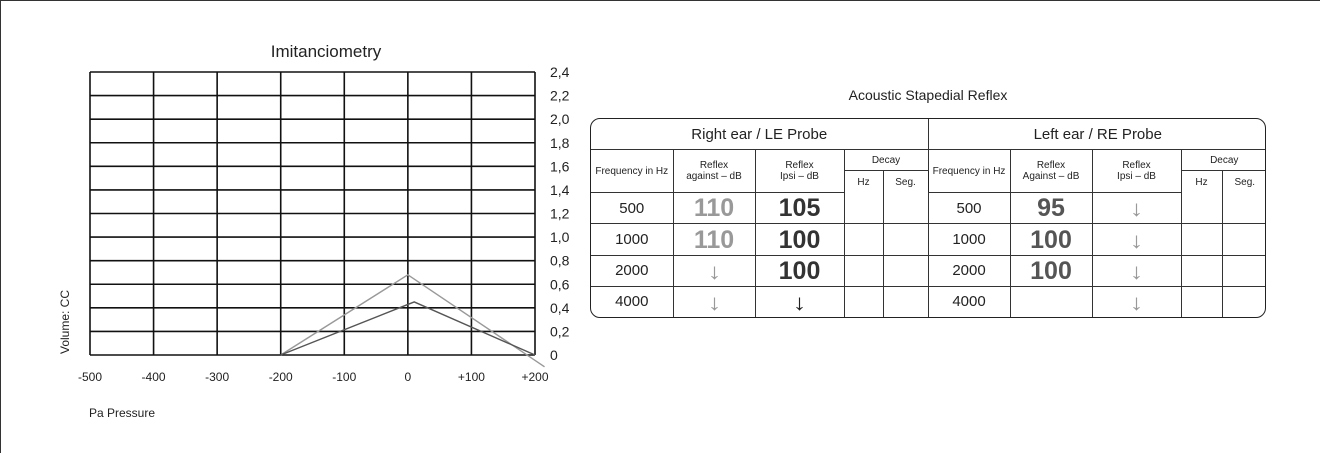  I want to click on right-ipsi-header-line2: Ipsi – dB, so click(799, 177).